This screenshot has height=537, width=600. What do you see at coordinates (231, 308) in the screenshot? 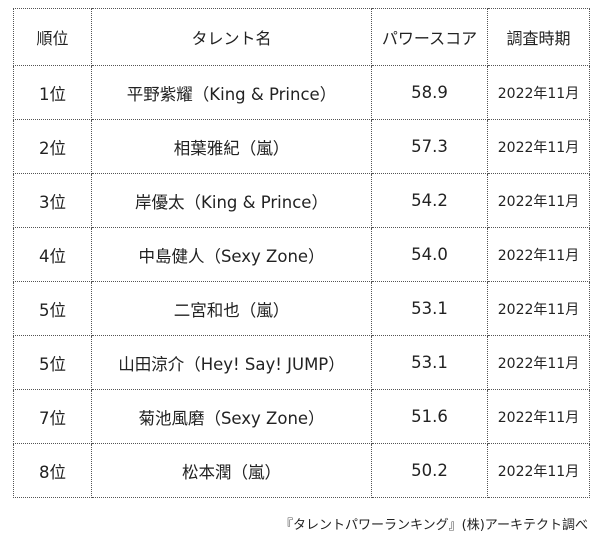
I see `talent-name-cell: 二宮和也（嵐）` at bounding box center [231, 308].